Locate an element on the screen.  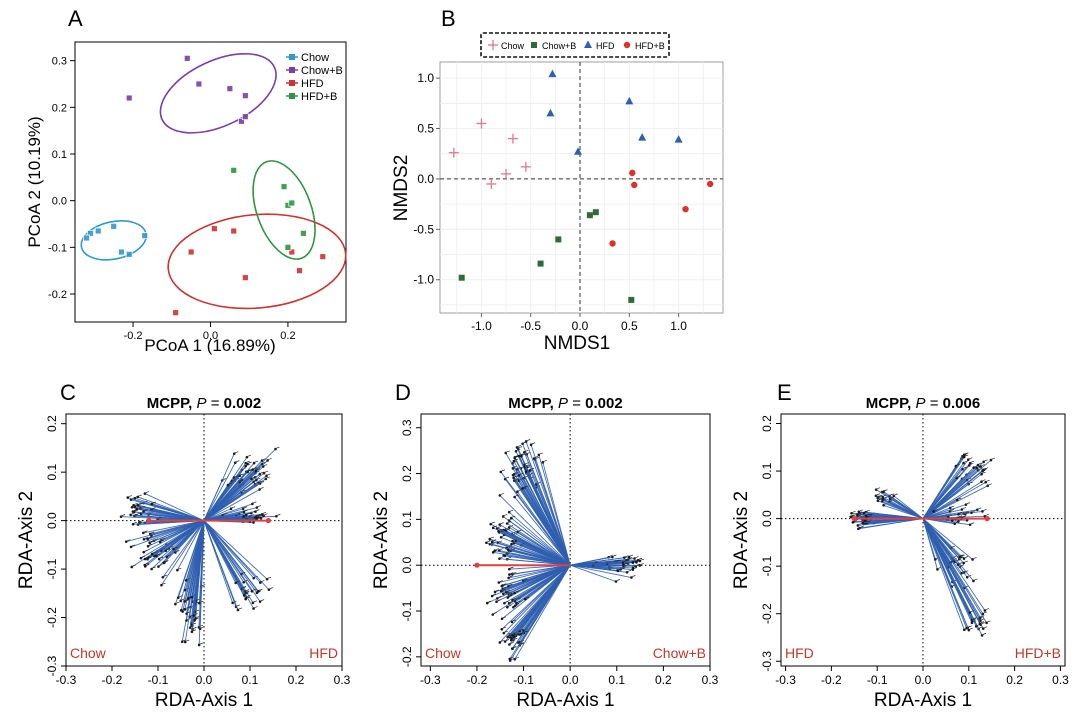
panel-label-e: E is located at coordinates (784, 392).